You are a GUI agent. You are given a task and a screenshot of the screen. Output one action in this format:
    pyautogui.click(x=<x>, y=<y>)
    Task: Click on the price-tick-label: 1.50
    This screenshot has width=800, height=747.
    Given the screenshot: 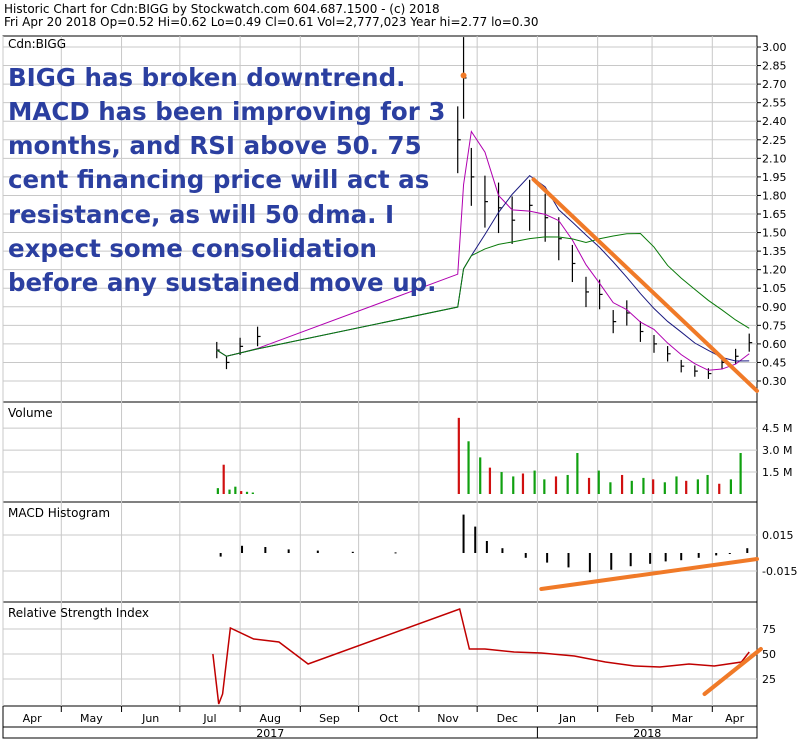 What is the action you would take?
    pyautogui.click(x=774, y=233)
    